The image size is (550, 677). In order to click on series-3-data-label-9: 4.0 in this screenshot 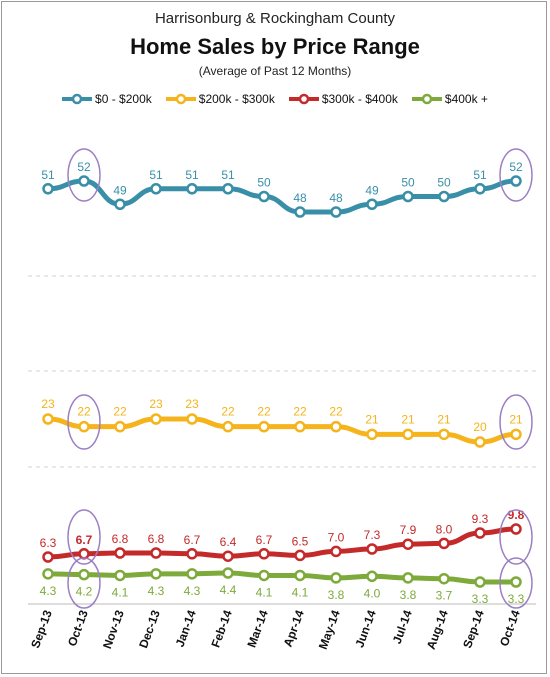, I will do `click(372, 593)`.